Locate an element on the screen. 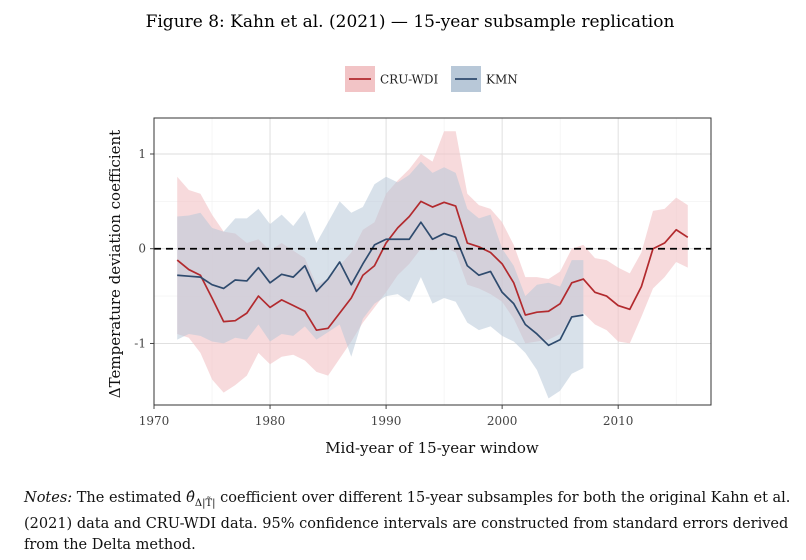 The height and width of the screenshot is (560, 806). x-tick-label: 2000 is located at coordinates (502, 421).